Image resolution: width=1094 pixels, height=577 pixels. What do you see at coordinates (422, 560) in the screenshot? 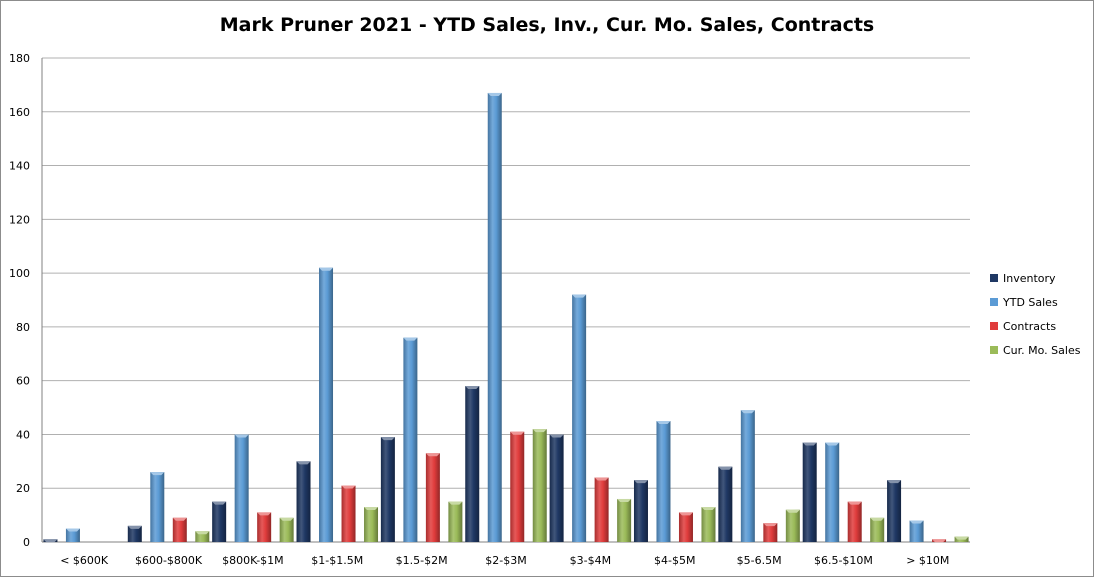
I see `x-tick-label: $1.5-$2M` at bounding box center [422, 560].